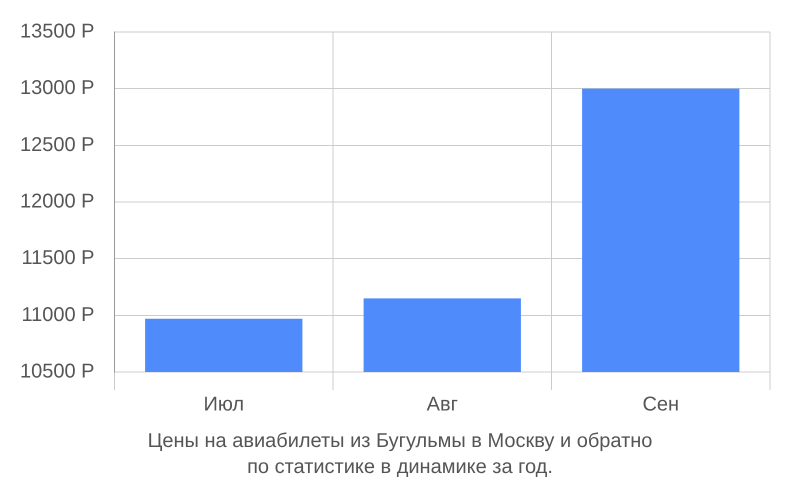  I want to click on y-tick-label: 13000 Р, so click(57, 88).